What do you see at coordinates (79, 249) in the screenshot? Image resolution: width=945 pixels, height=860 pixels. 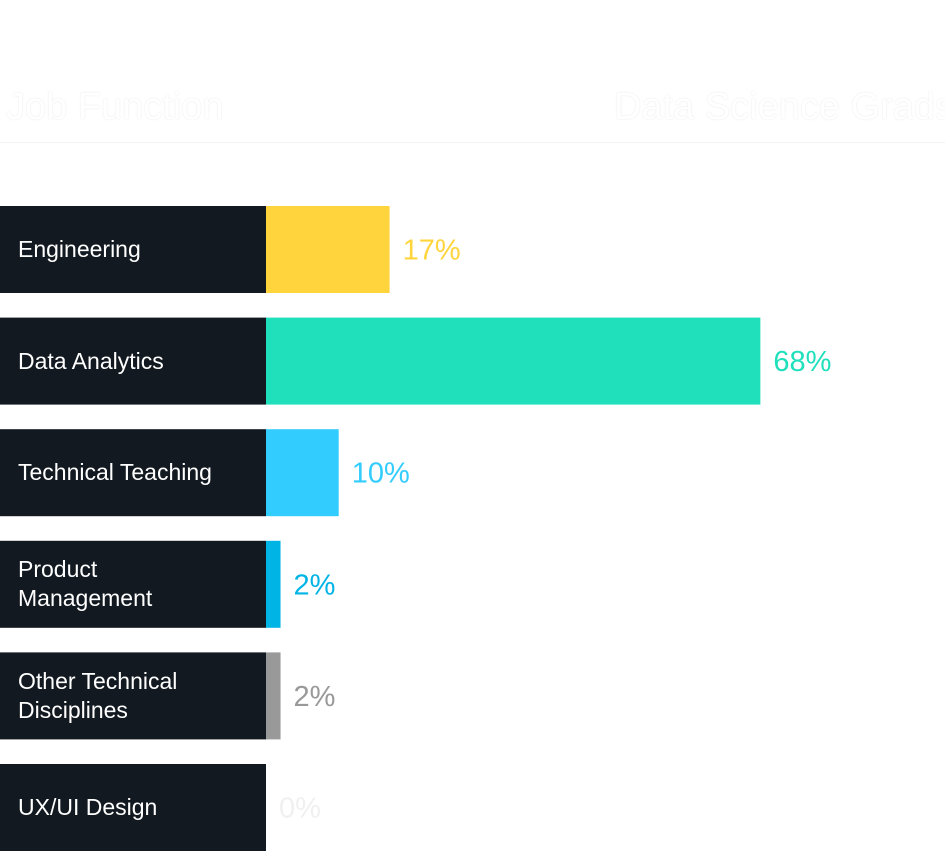 I see `category-label: Engineering` at bounding box center [79, 249].